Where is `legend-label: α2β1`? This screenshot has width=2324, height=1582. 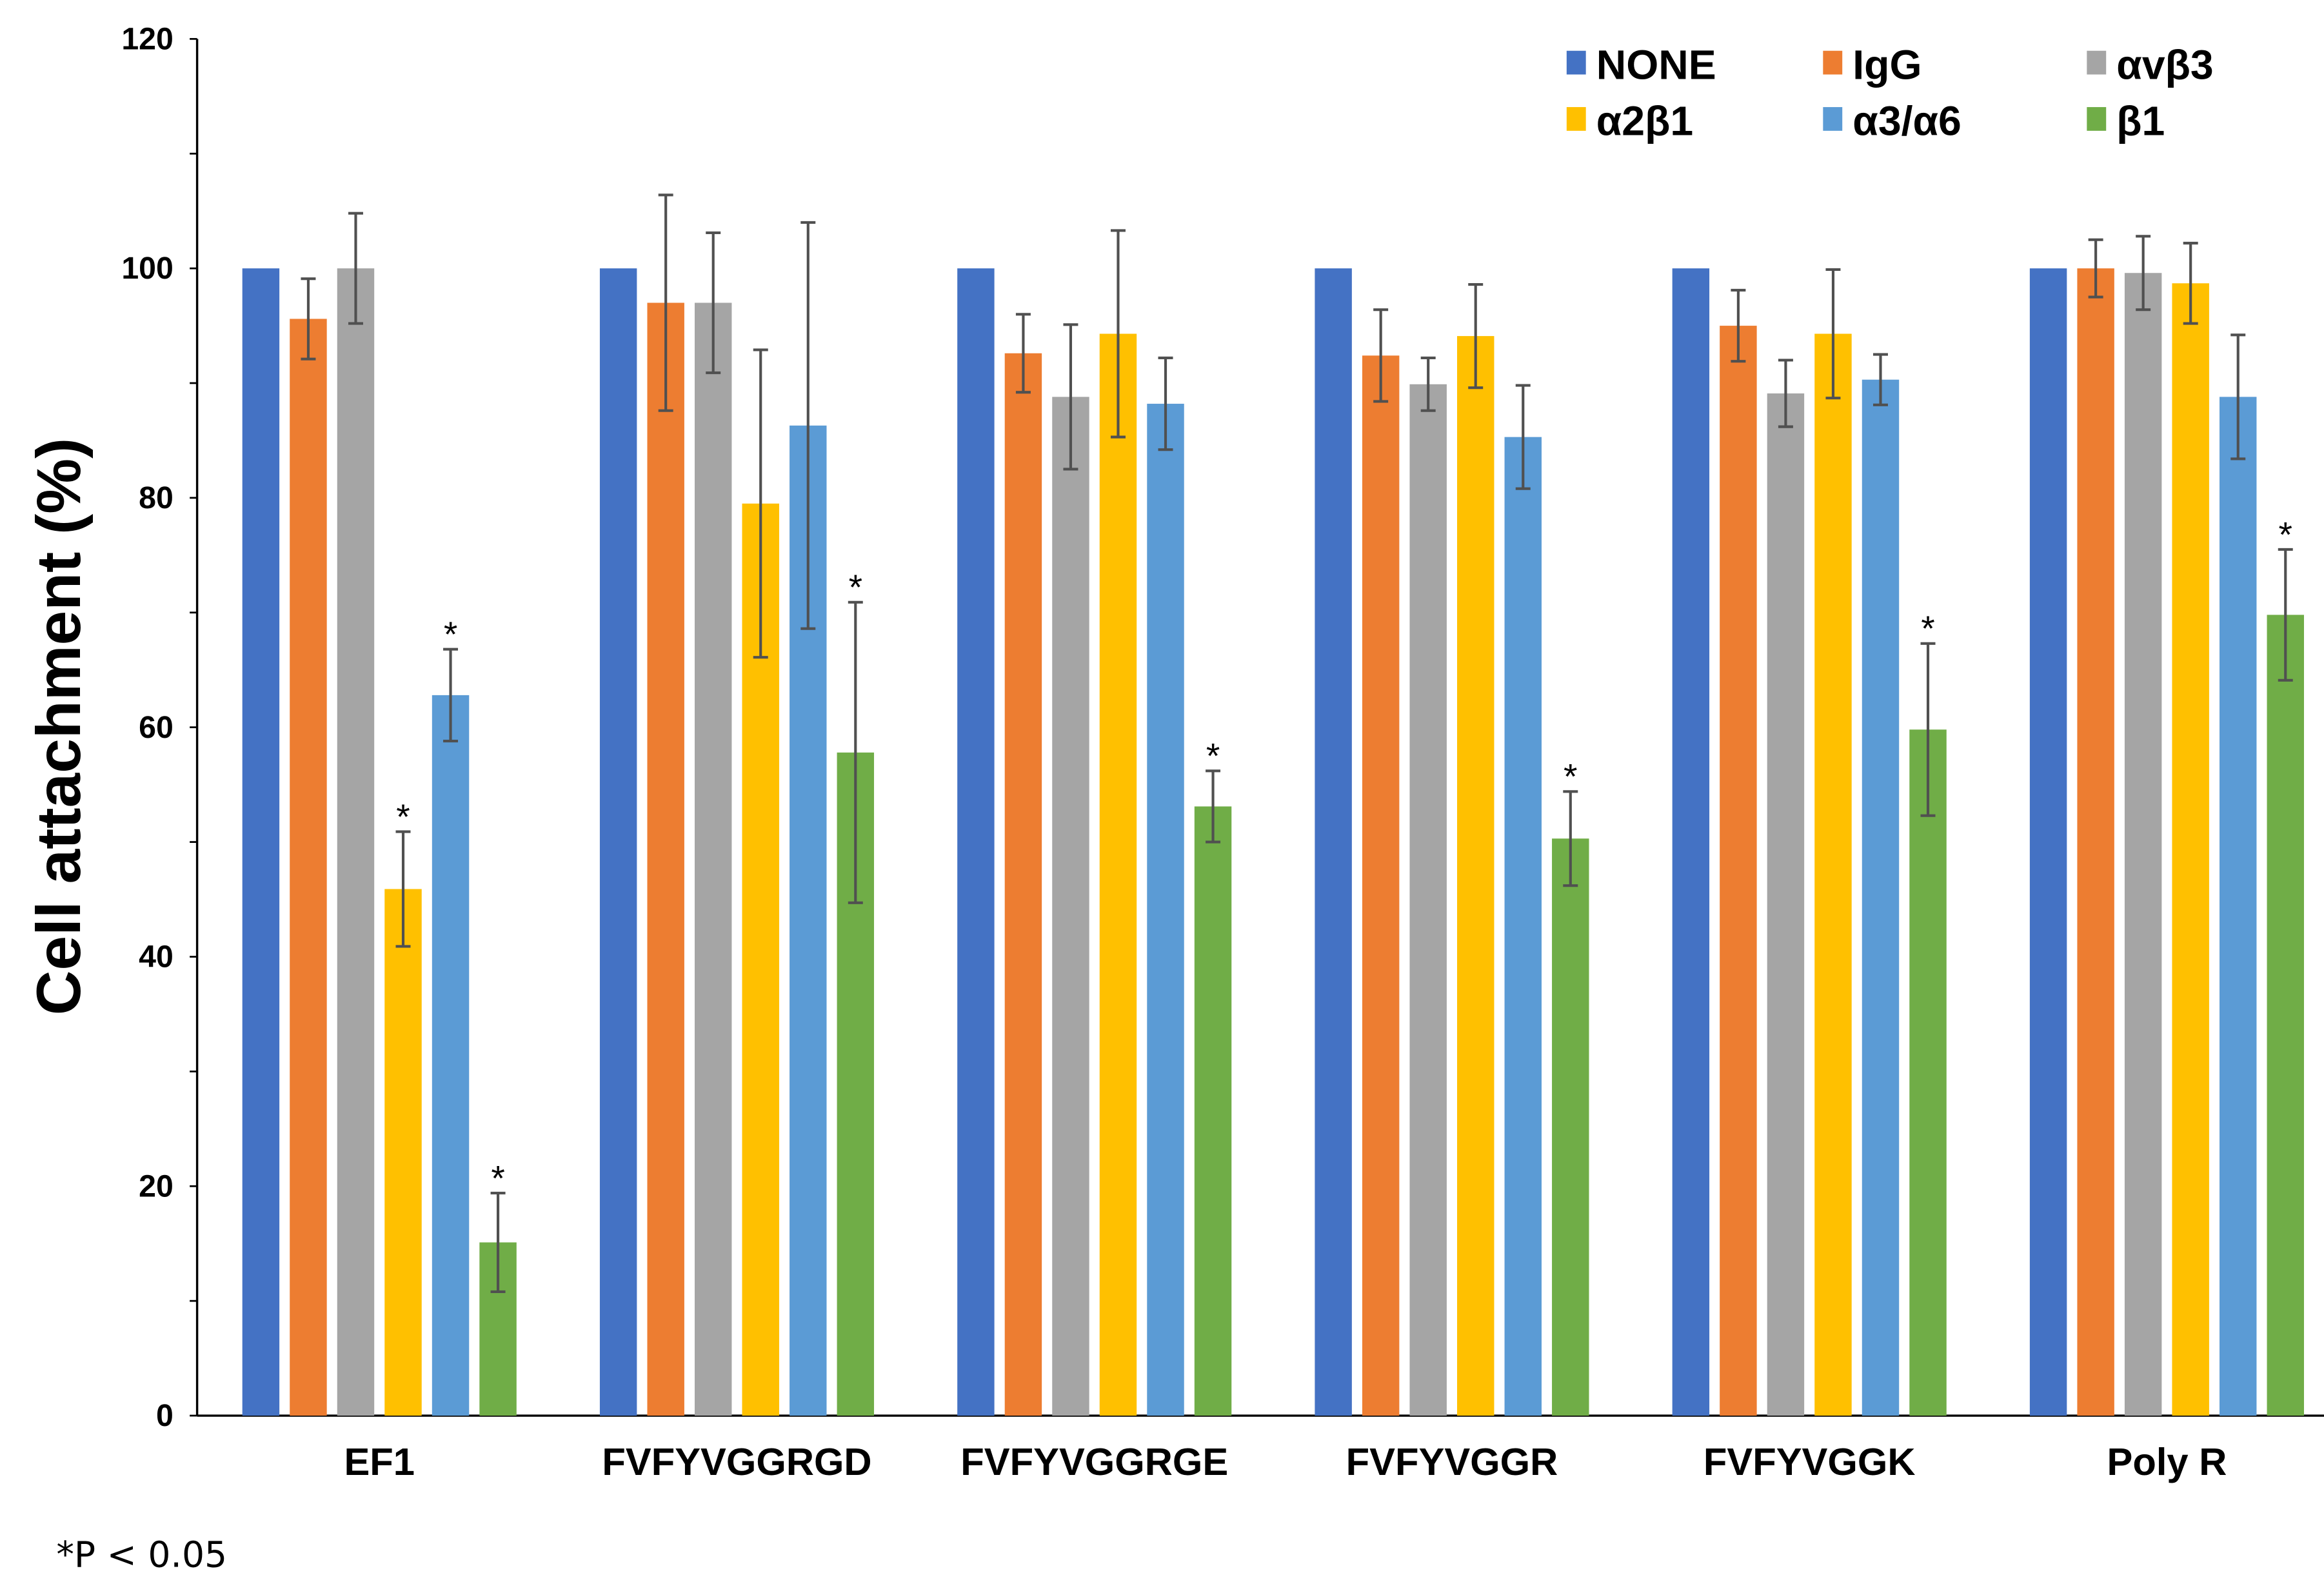
legend-label: α2β1 is located at coordinates (1644, 121).